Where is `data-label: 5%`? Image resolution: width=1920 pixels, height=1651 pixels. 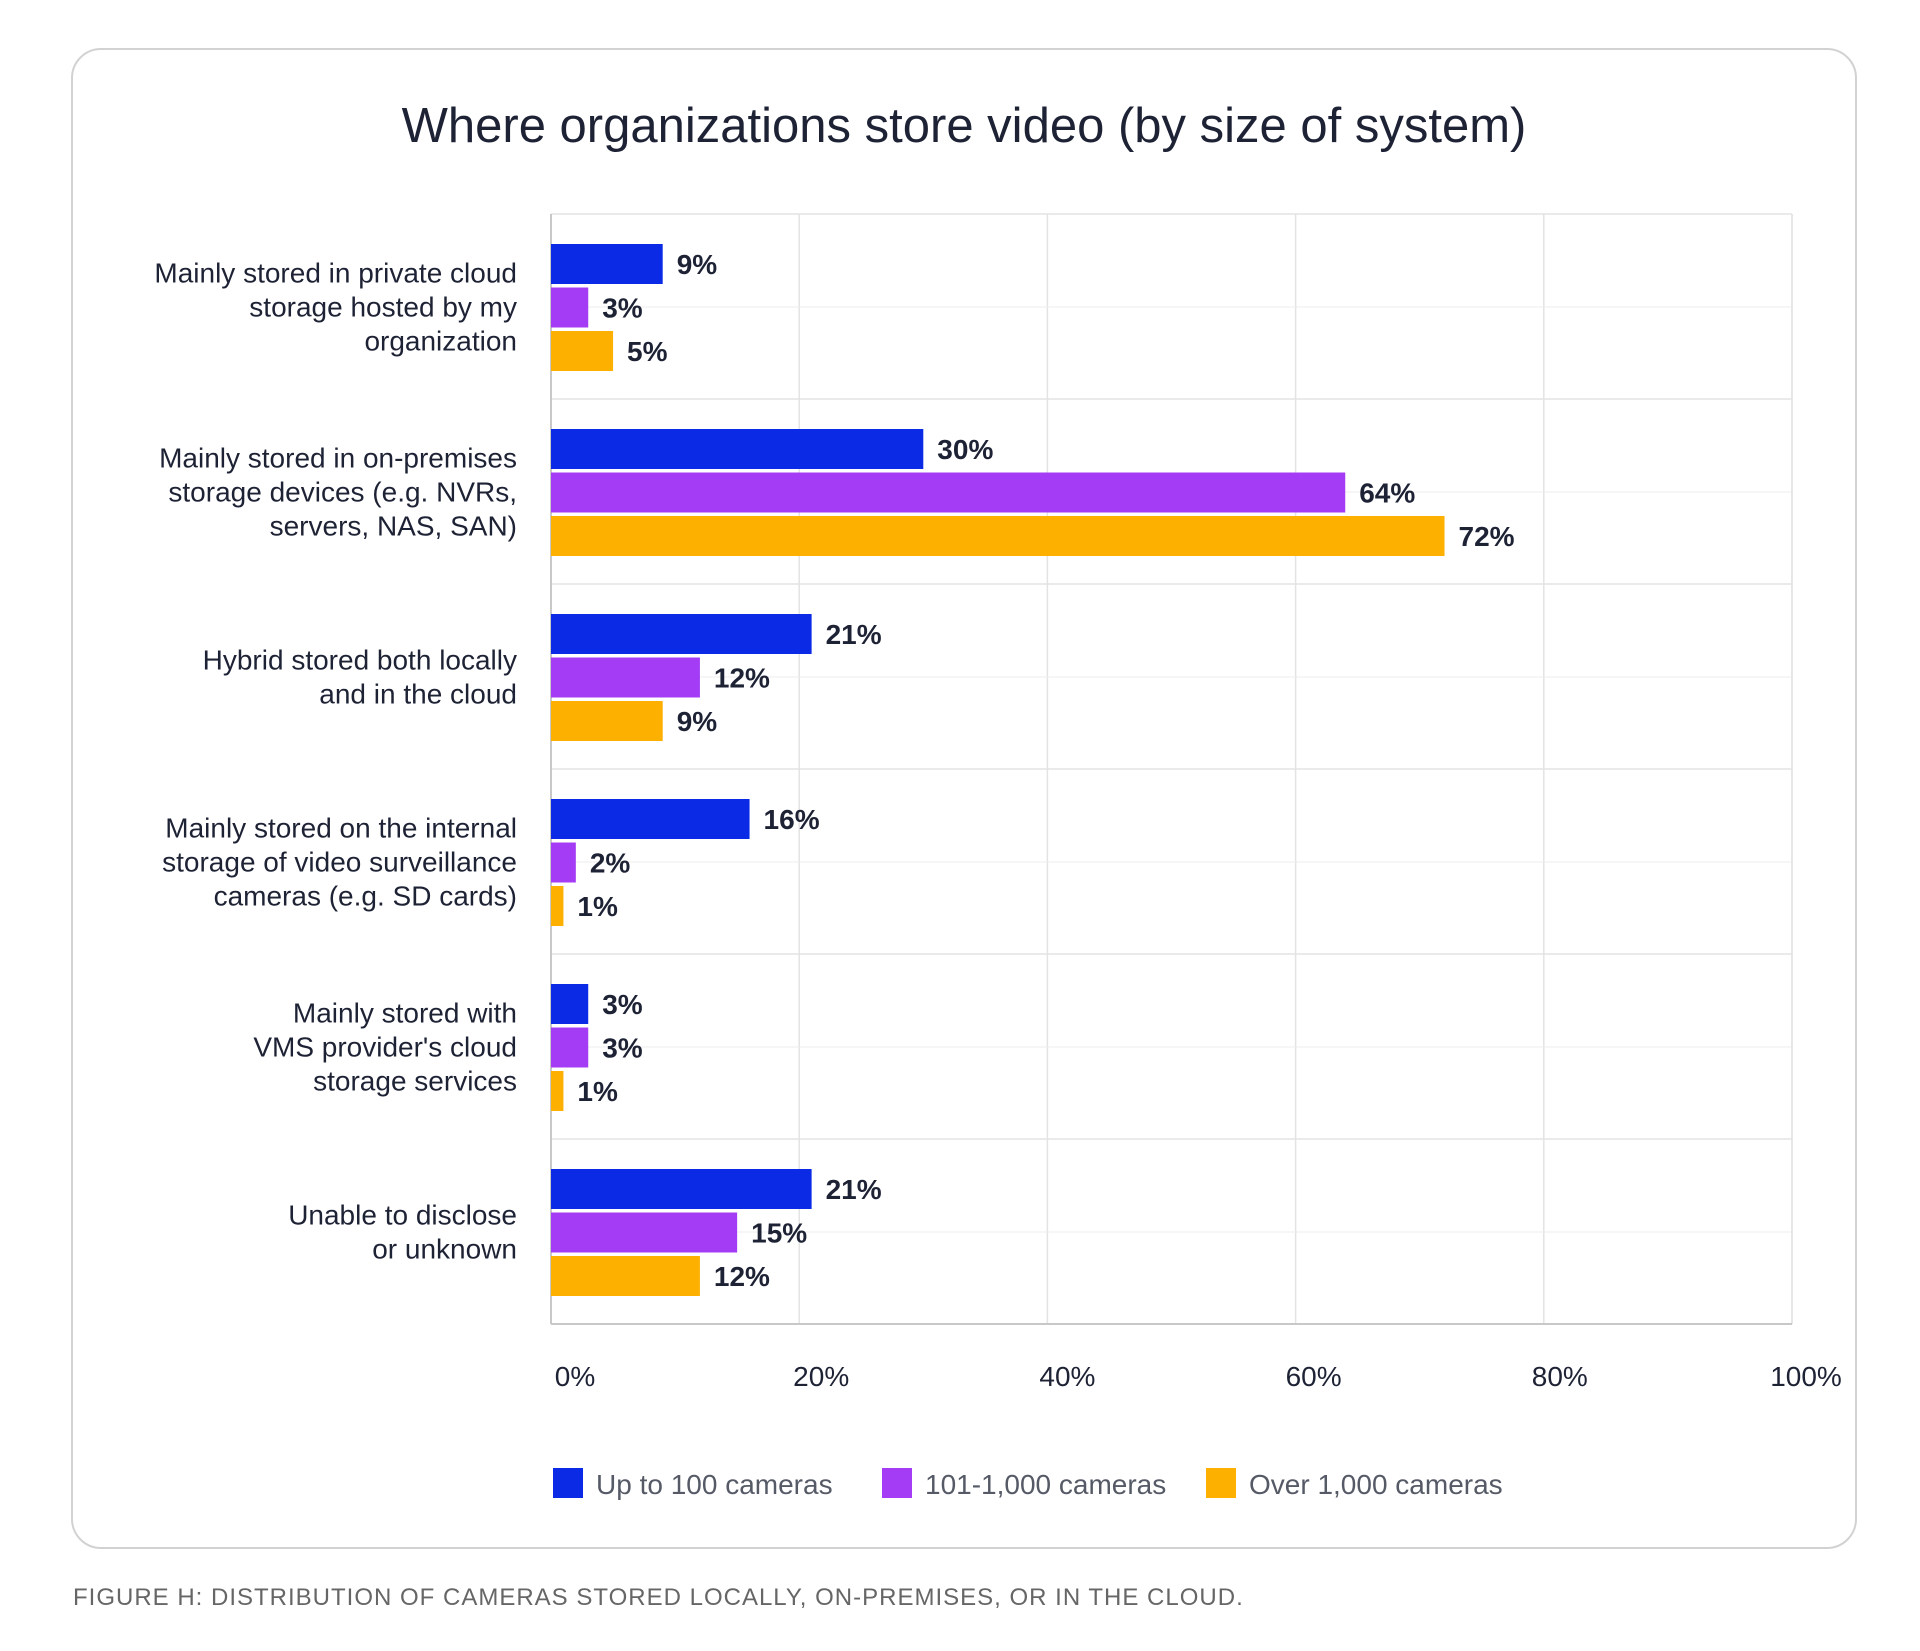 data-label: 5% is located at coordinates (647, 351).